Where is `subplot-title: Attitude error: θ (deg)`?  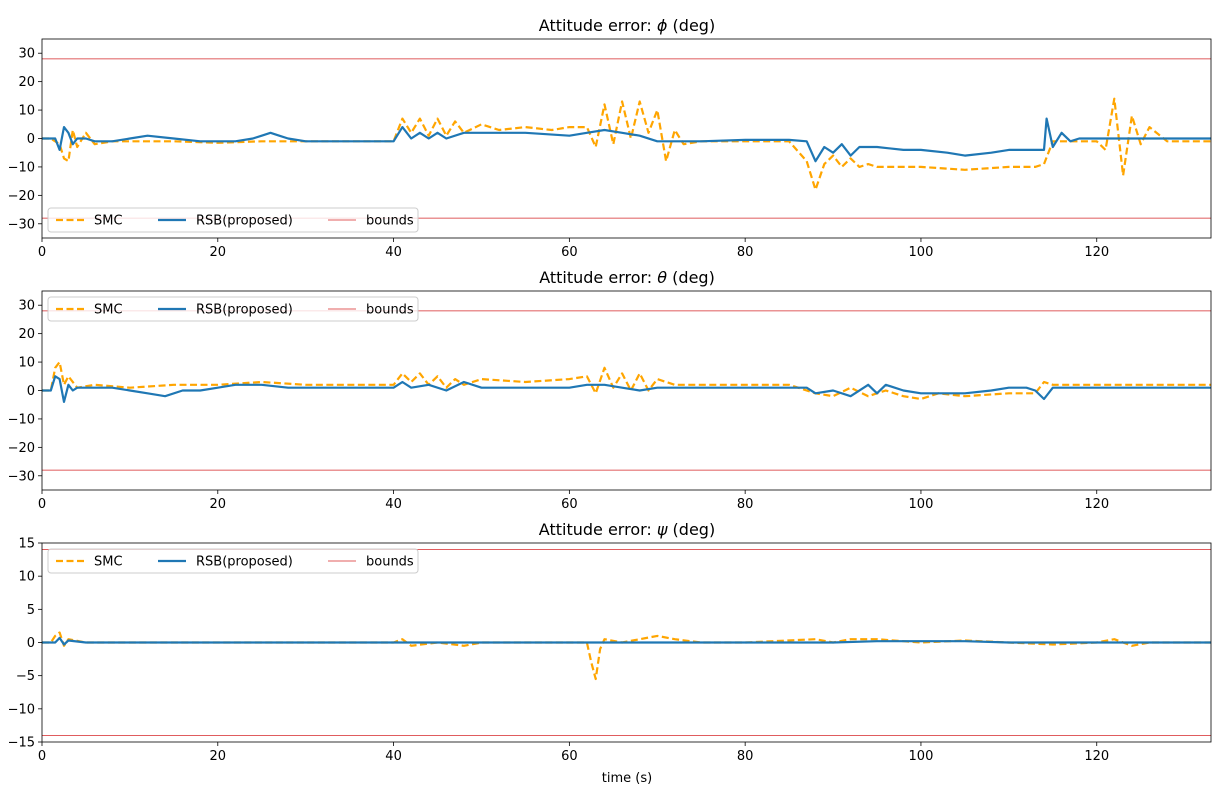
subplot-title: Attitude error: θ (deg) is located at coordinates (627, 277).